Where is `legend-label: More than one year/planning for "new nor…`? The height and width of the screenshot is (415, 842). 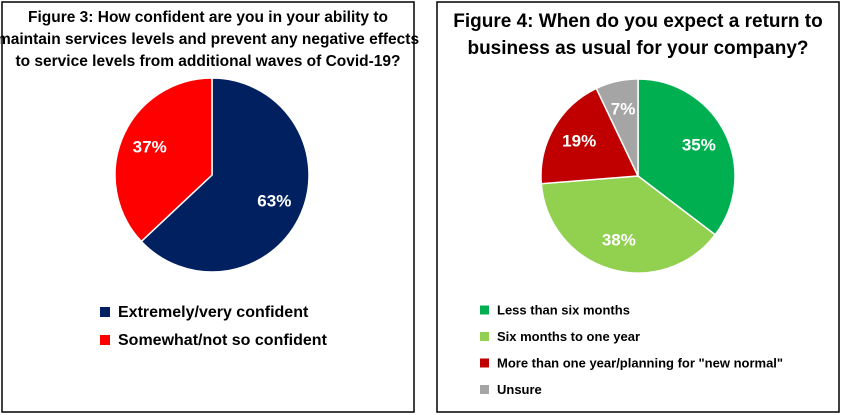 legend-label: More than one year/planning for "new nor… is located at coordinates (640, 362).